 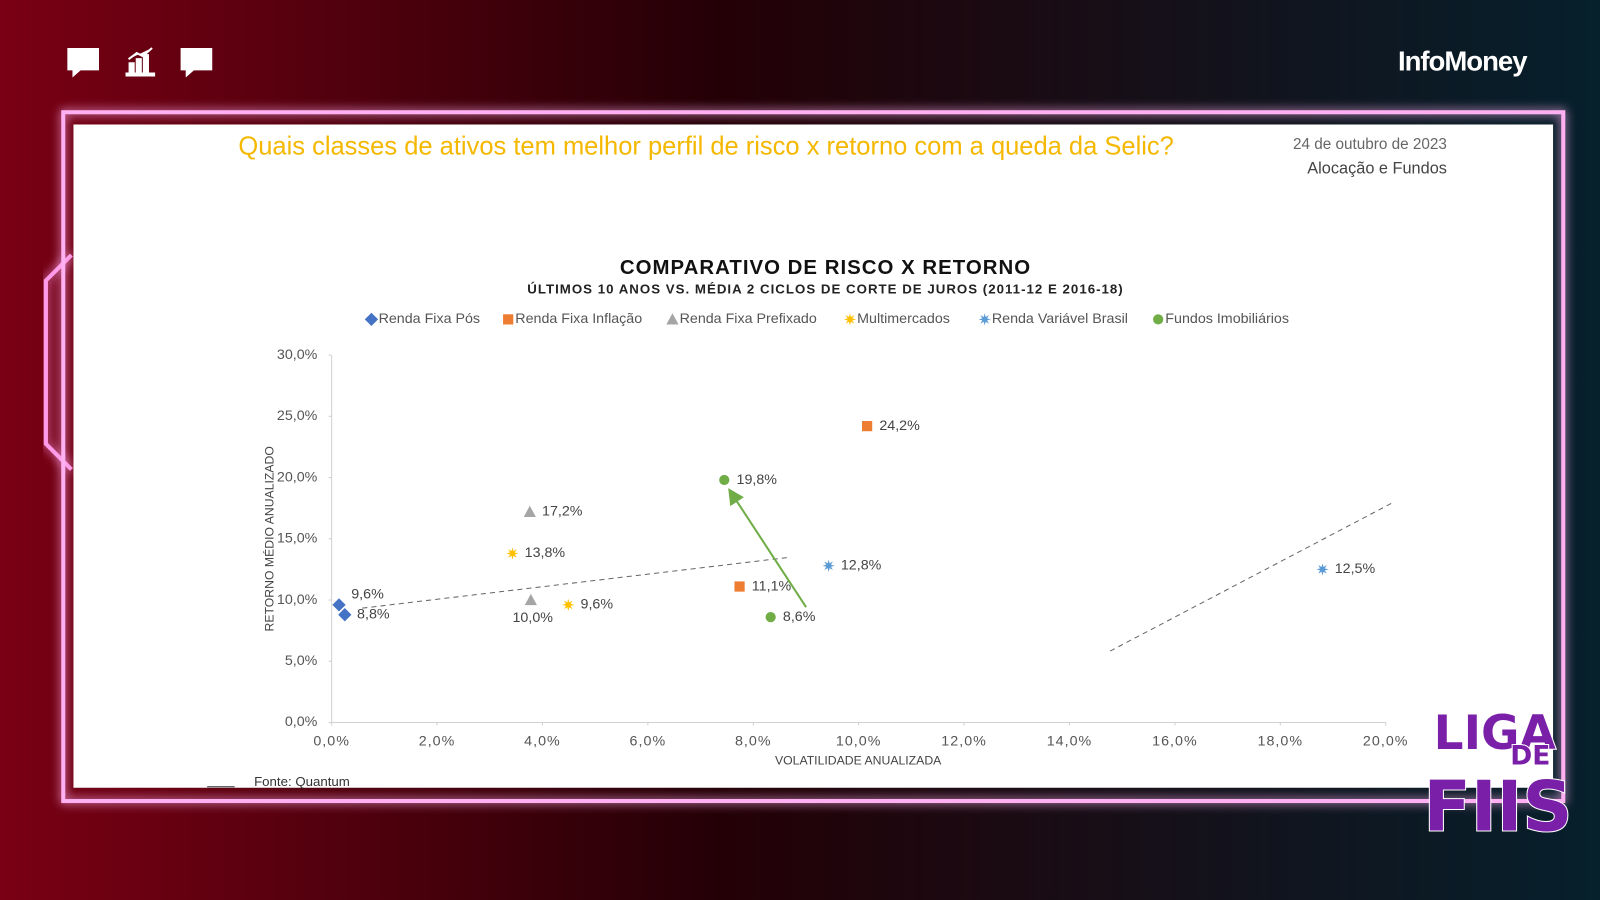 What do you see at coordinates (757, 480) in the screenshot?
I see `data-label: 19,8%` at bounding box center [757, 480].